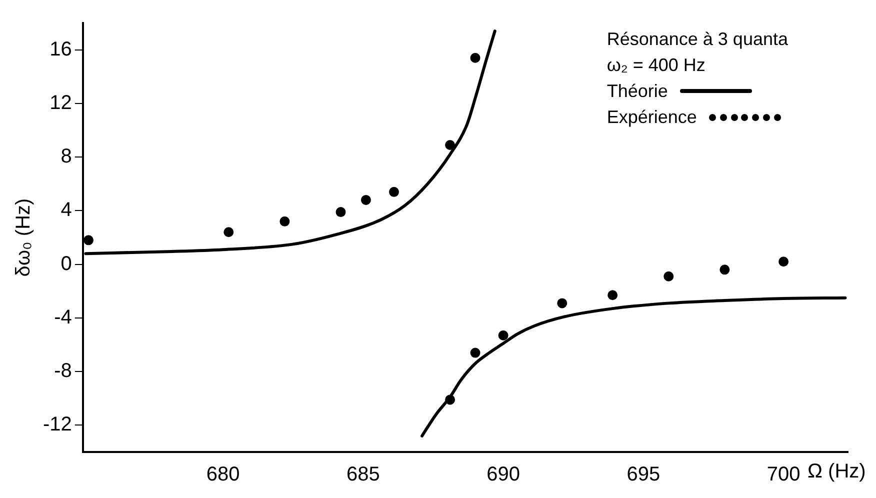  I want to click on legend-label: Théorie, so click(637, 91).